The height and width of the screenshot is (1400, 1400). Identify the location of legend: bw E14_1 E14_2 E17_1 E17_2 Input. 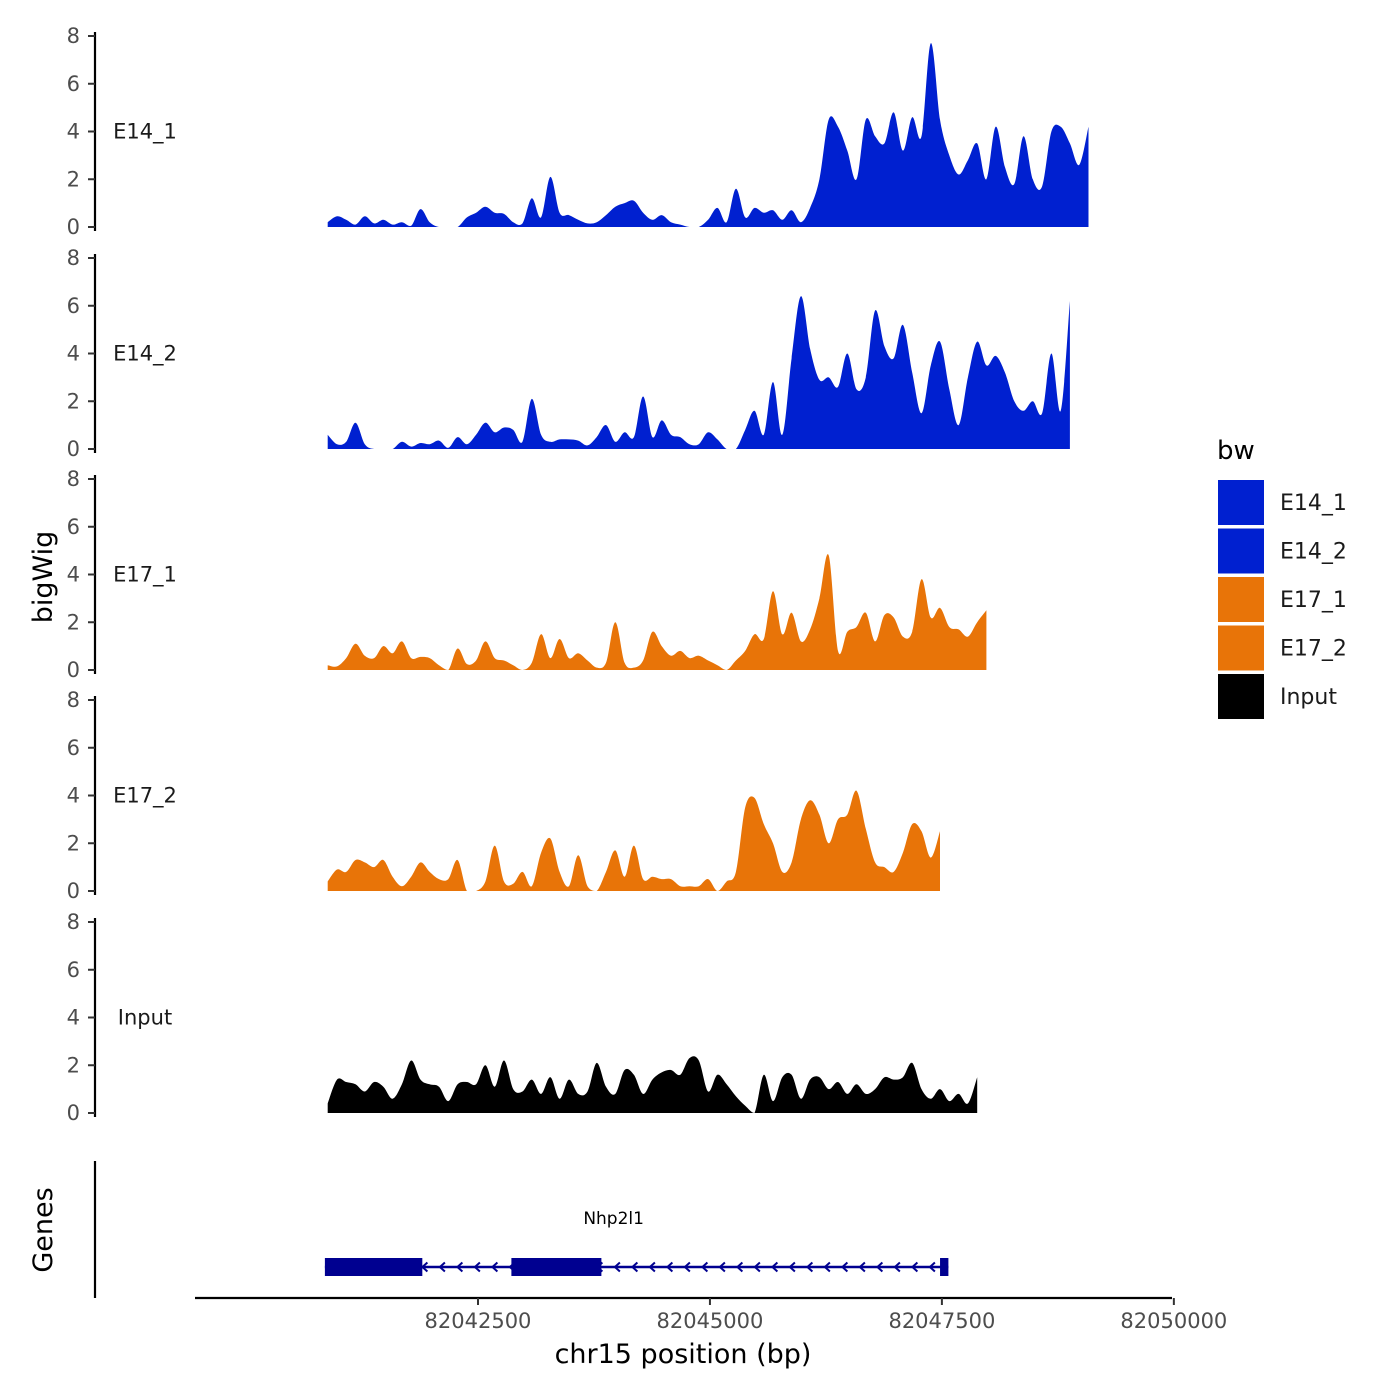
(1282, 577).